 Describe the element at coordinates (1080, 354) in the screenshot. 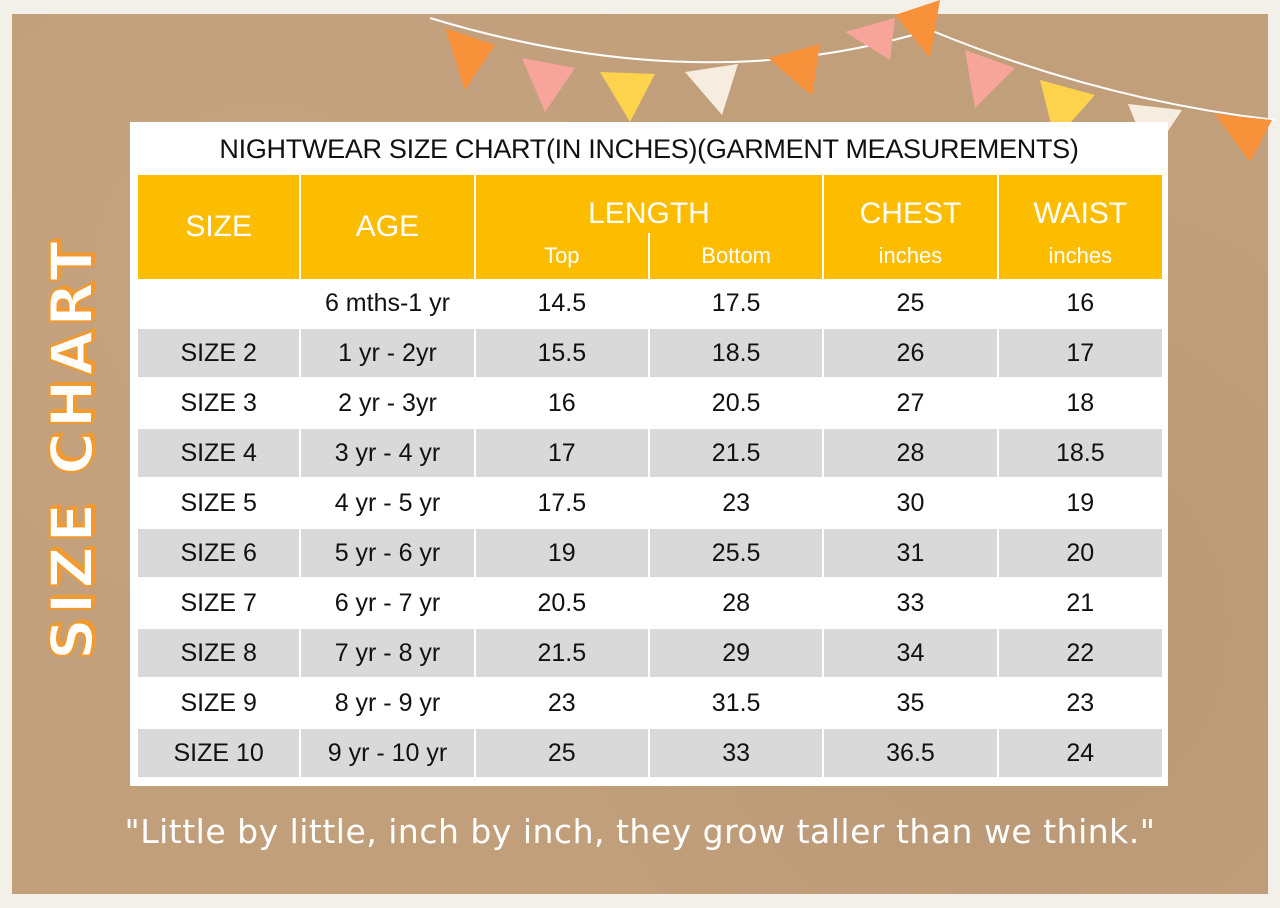

I see `cell-waist: 17` at that location.